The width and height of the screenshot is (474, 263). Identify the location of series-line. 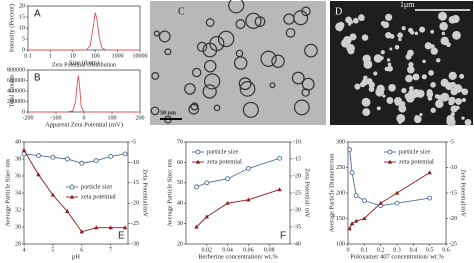
(84, 31).